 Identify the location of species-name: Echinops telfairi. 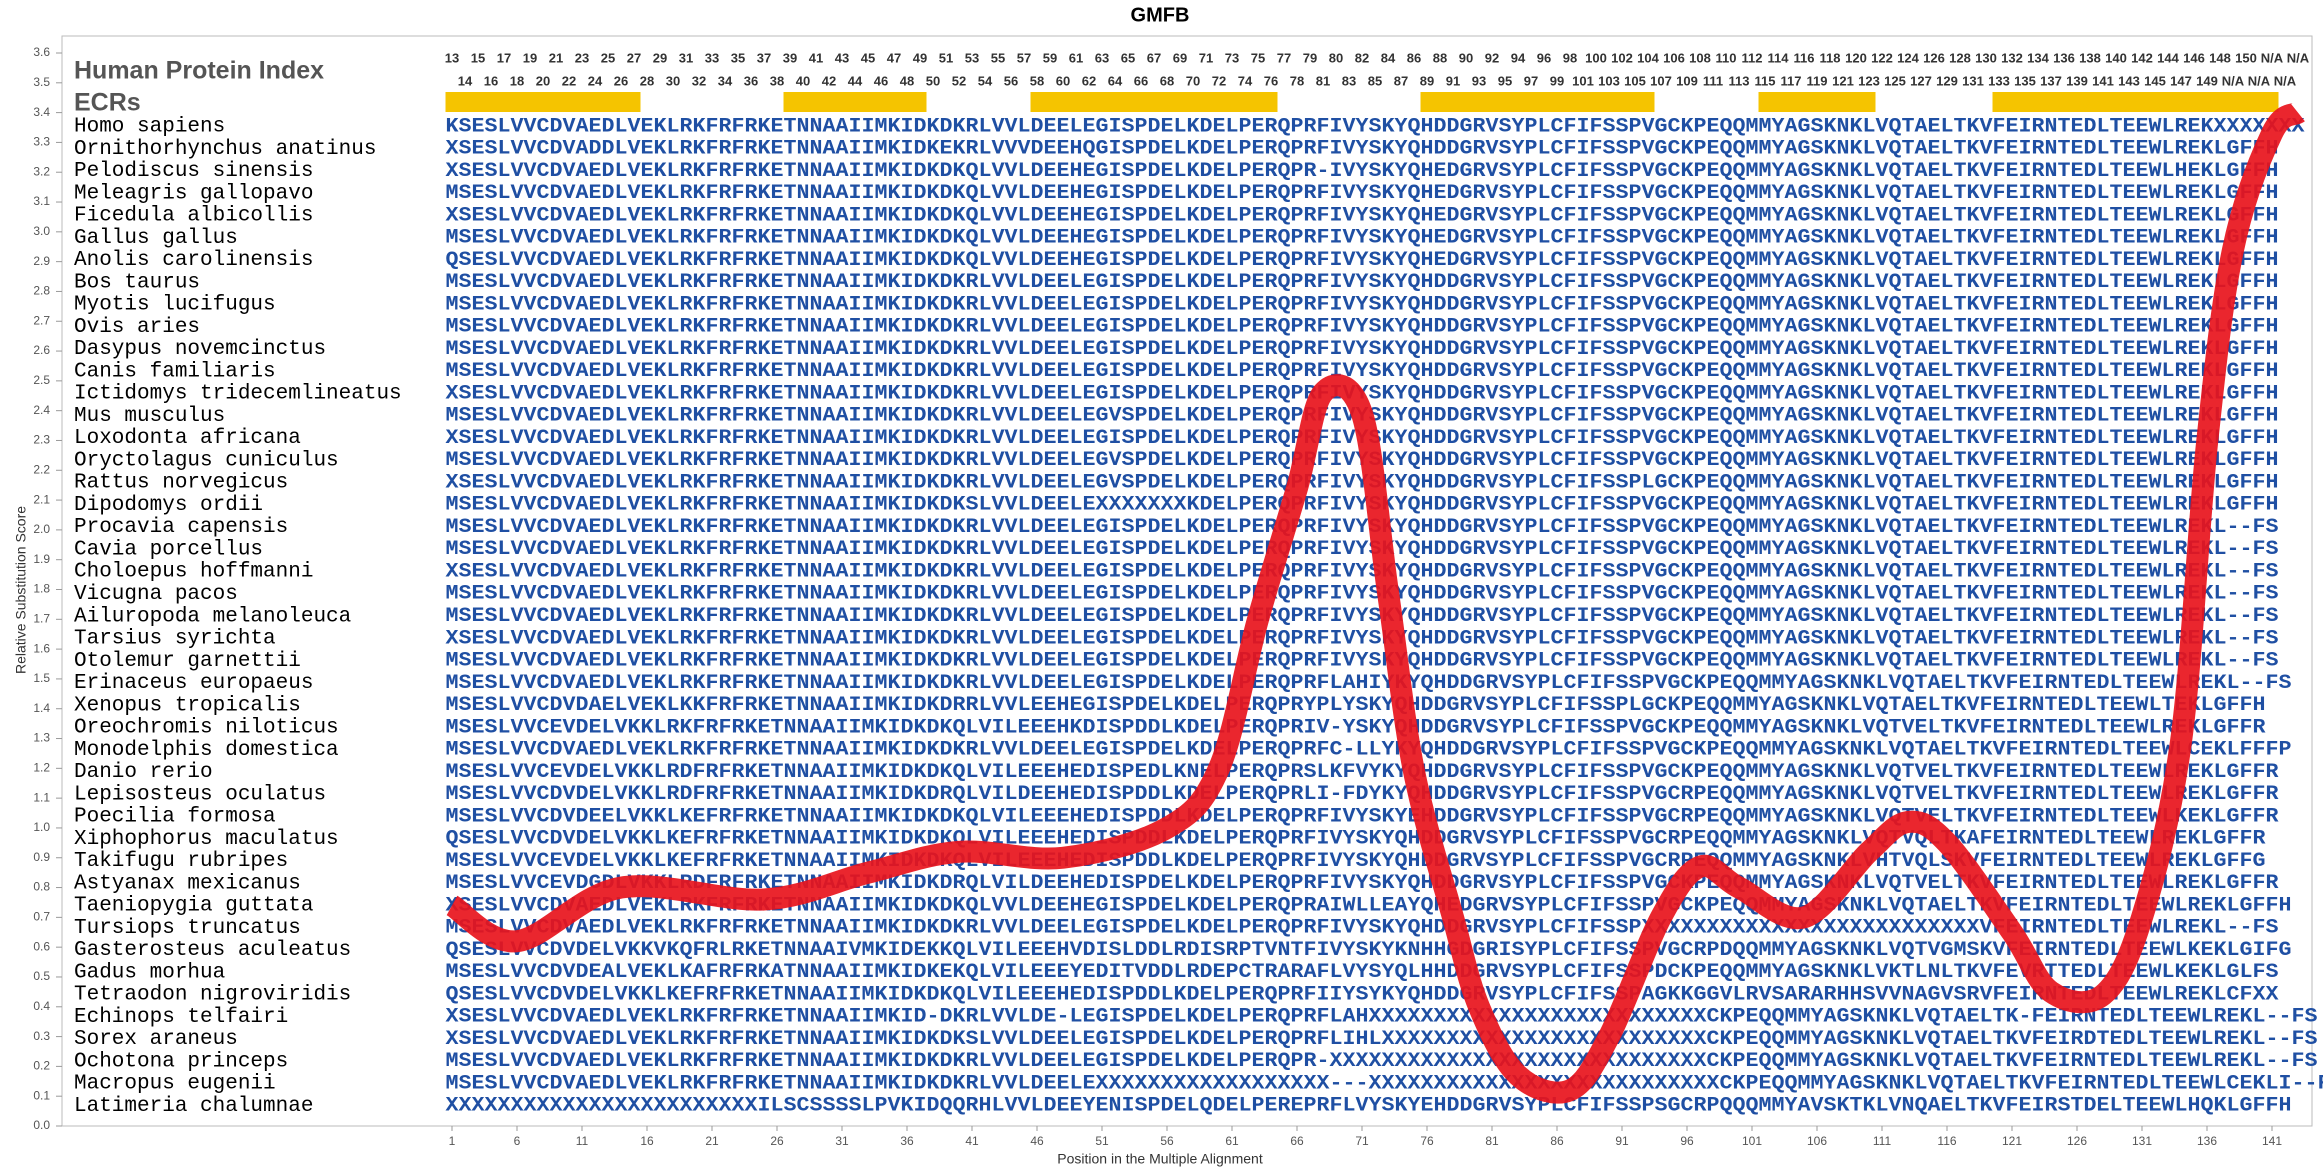
(181, 1017).